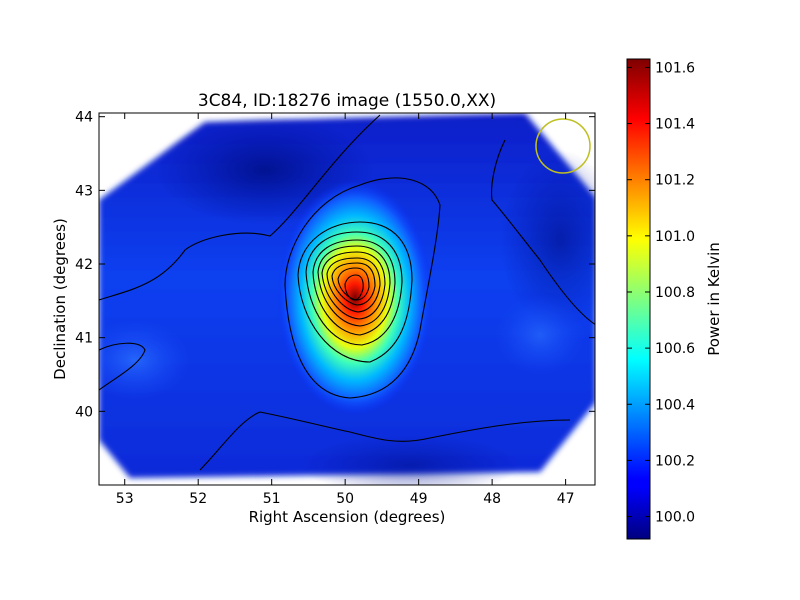 This screenshot has width=800, height=600. Describe the element at coordinates (84, 265) in the screenshot. I see `y-tick-label: 42` at that location.